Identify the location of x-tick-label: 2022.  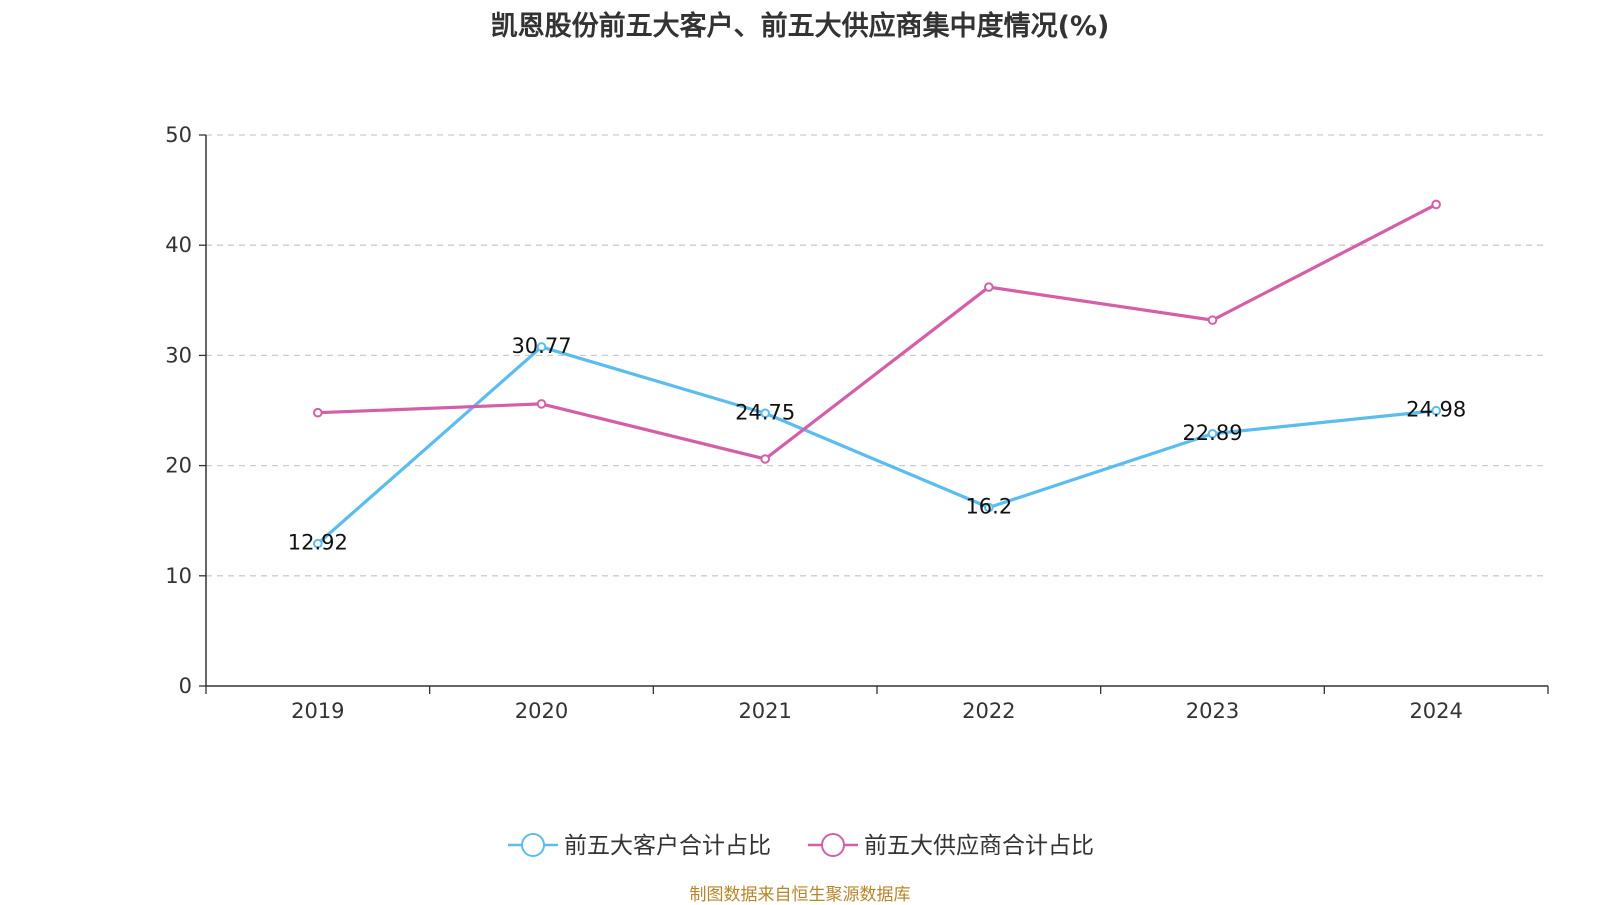
(988, 711).